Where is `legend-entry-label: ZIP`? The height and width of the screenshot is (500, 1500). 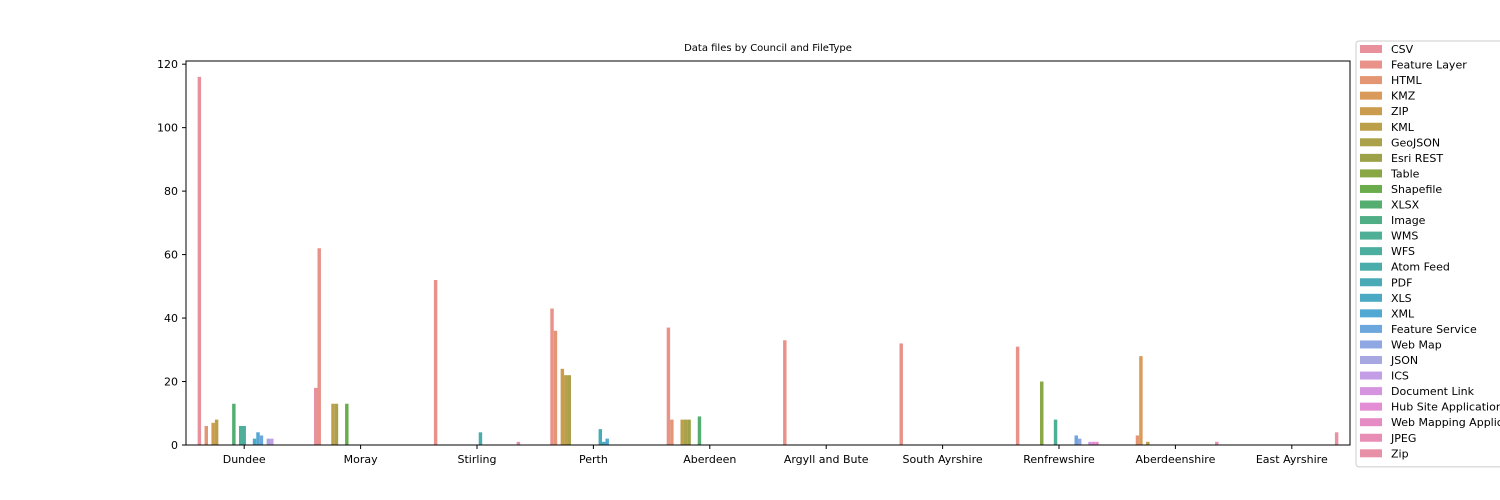
legend-entry-label: ZIP is located at coordinates (1400, 111).